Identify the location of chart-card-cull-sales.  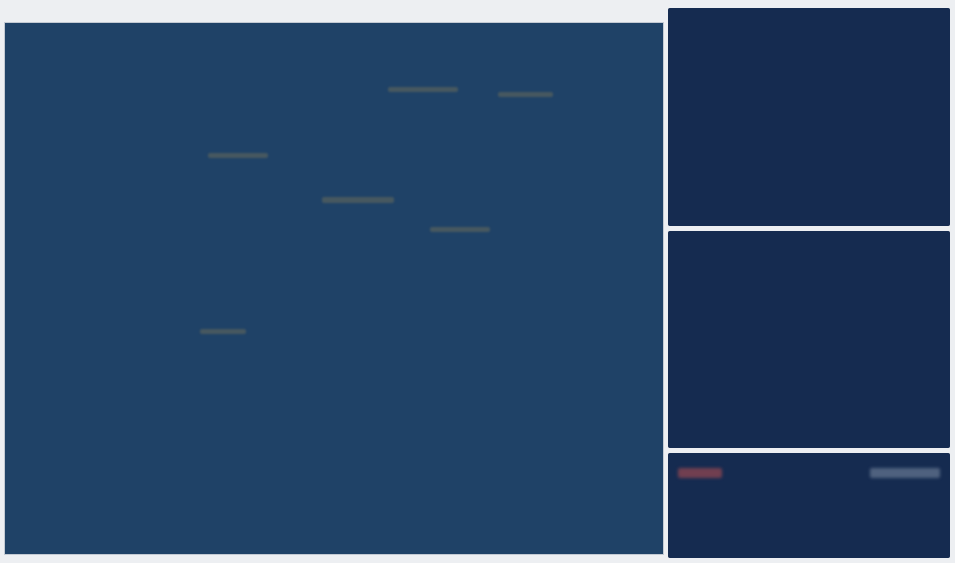
(809, 339).